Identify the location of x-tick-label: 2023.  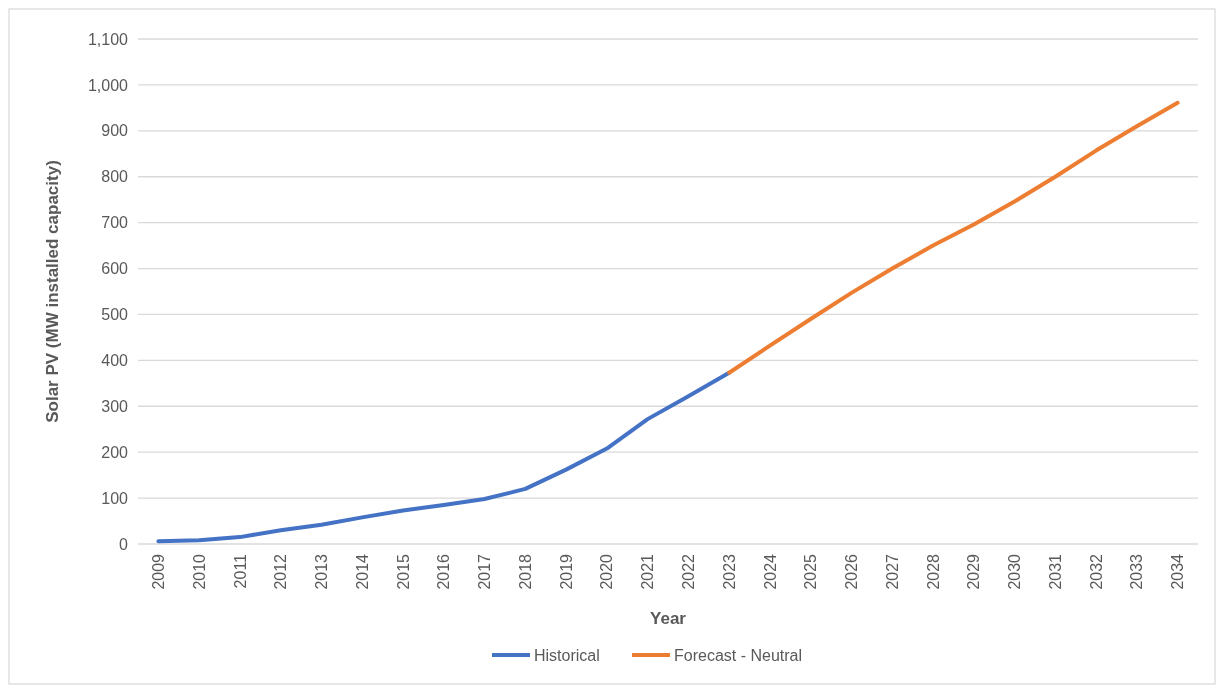
(729, 571).